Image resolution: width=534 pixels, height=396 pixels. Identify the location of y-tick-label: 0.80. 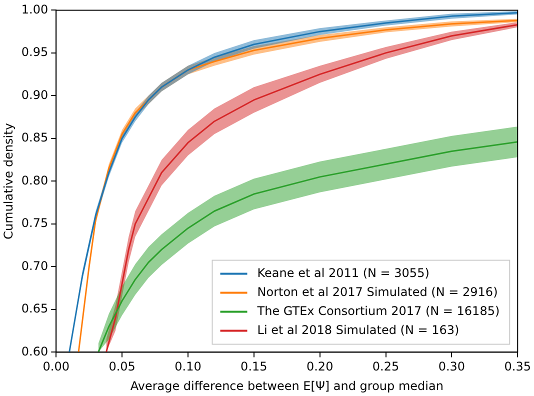
(34, 180).